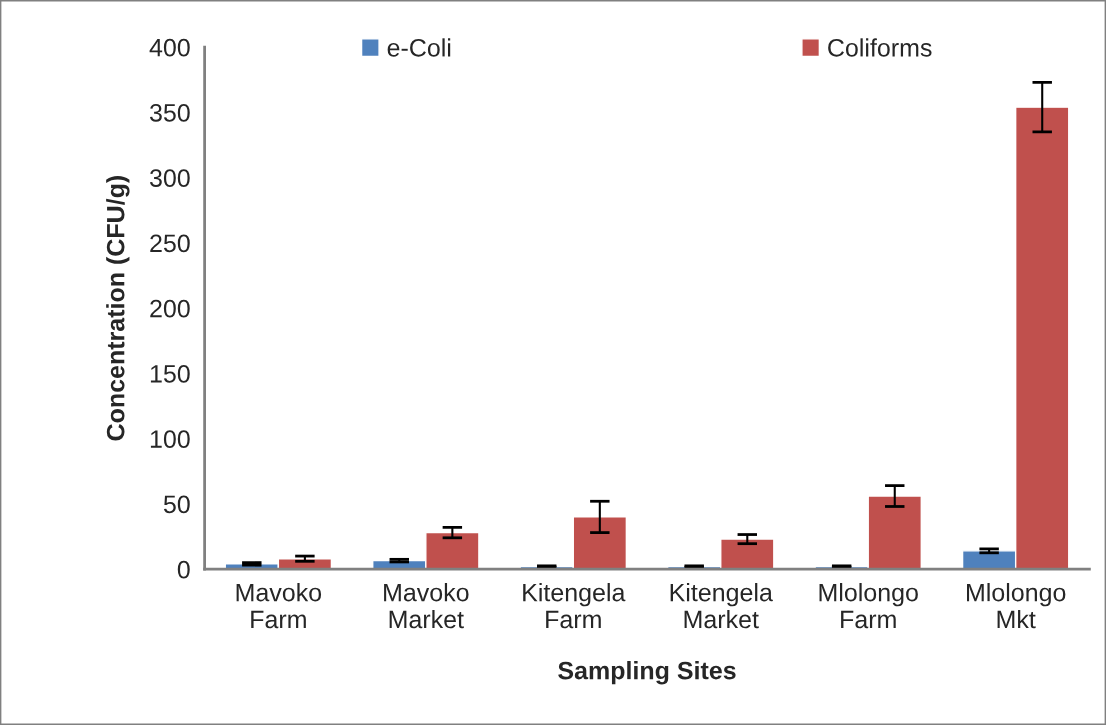 This screenshot has width=1106, height=725. I want to click on y-tick-label: 350, so click(169, 112).